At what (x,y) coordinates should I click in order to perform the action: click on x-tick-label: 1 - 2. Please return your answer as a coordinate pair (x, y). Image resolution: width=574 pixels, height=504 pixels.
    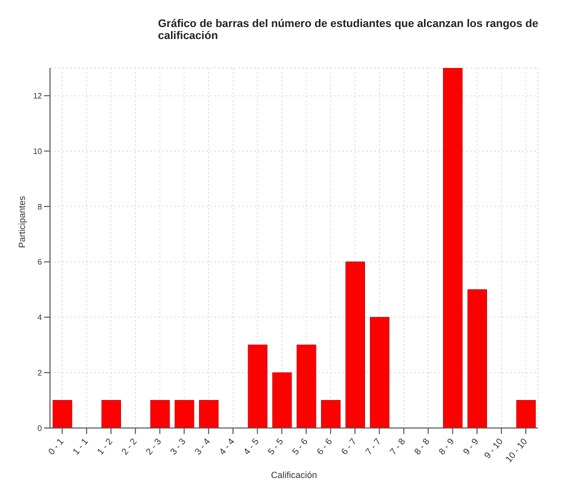
    Looking at the image, I should click on (104, 446).